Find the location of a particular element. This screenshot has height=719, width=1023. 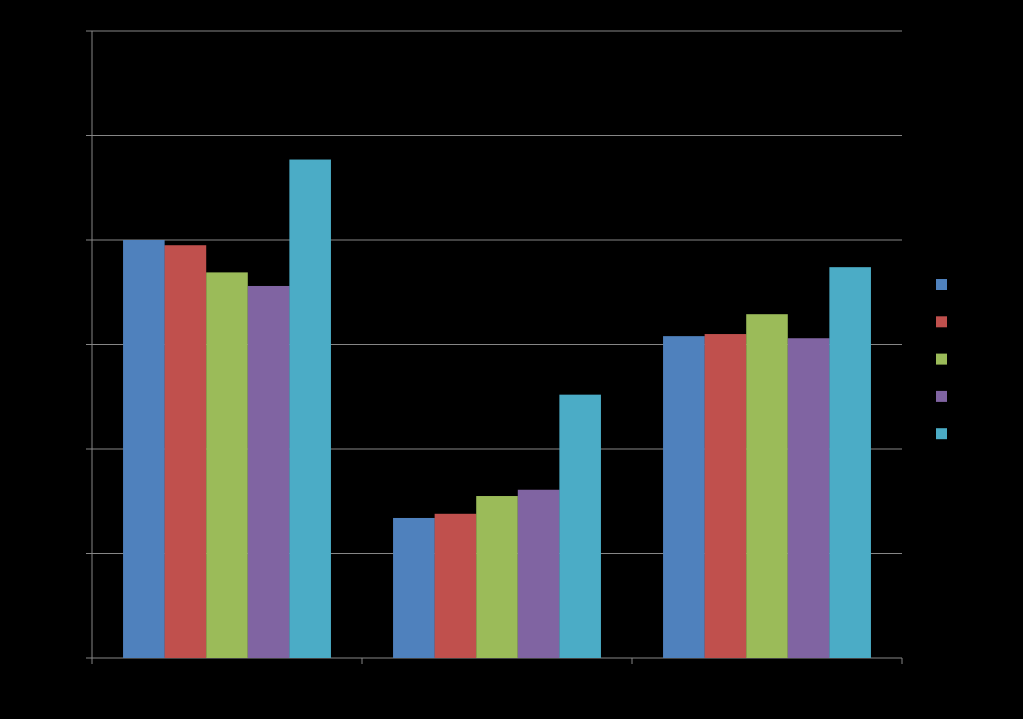

y-tick-label: 4 is located at coordinates (78, 239).